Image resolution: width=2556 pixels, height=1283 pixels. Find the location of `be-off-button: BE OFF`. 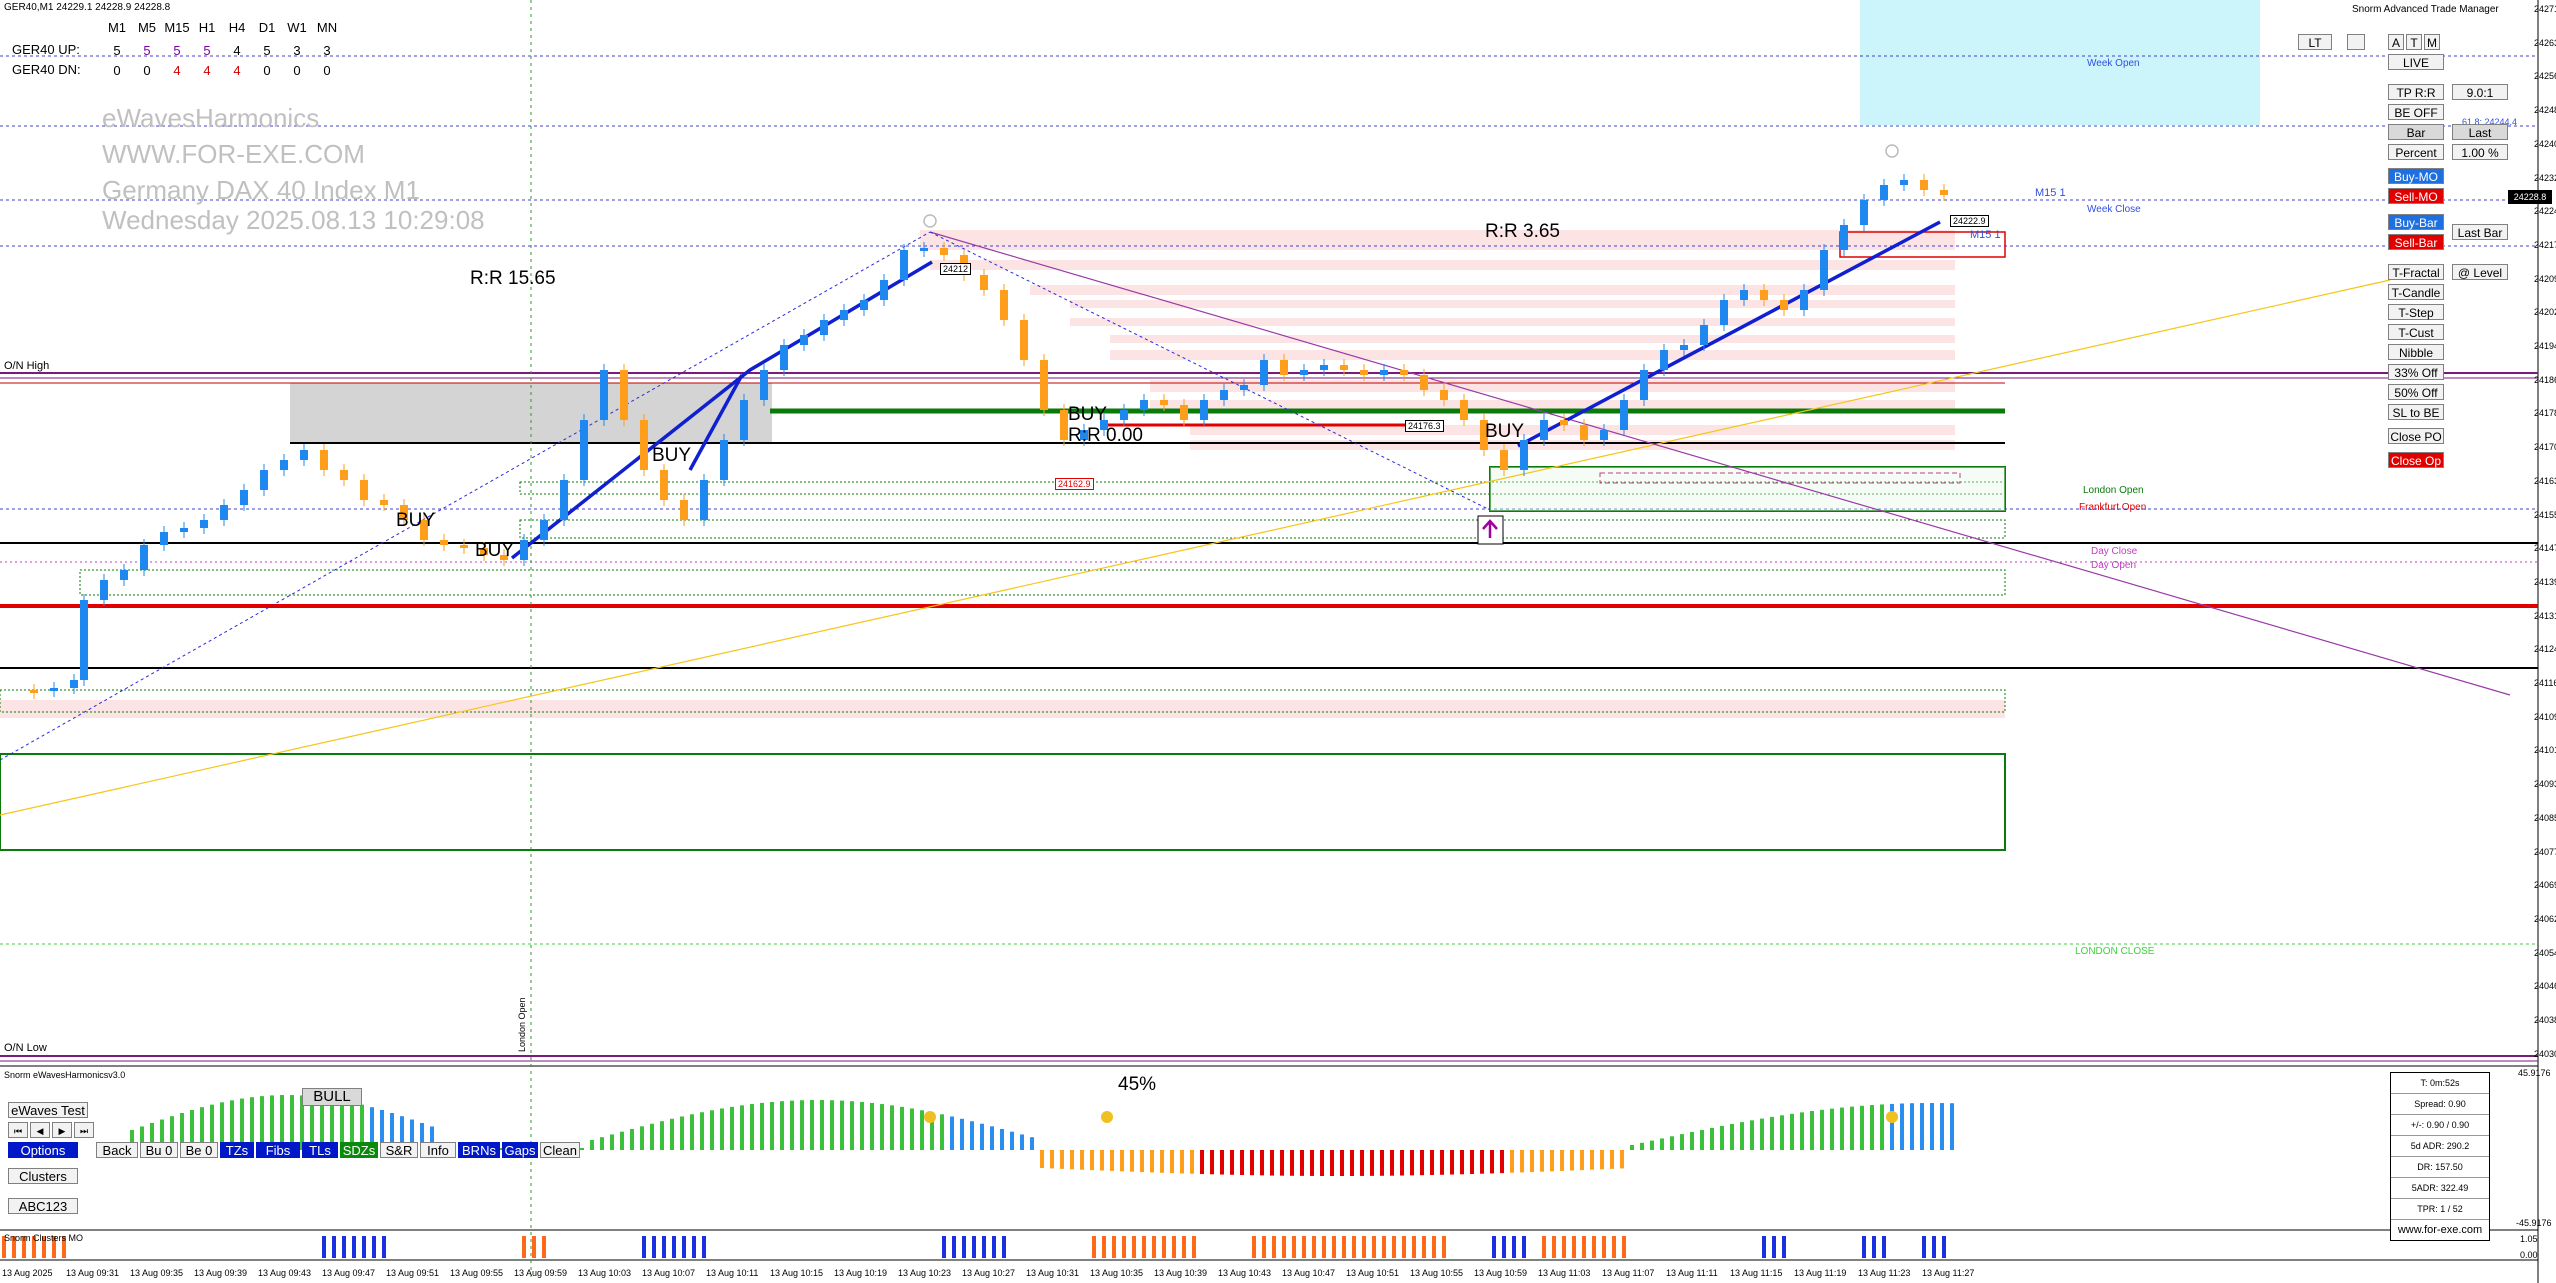

be-off-button: BE OFF is located at coordinates (2416, 112).